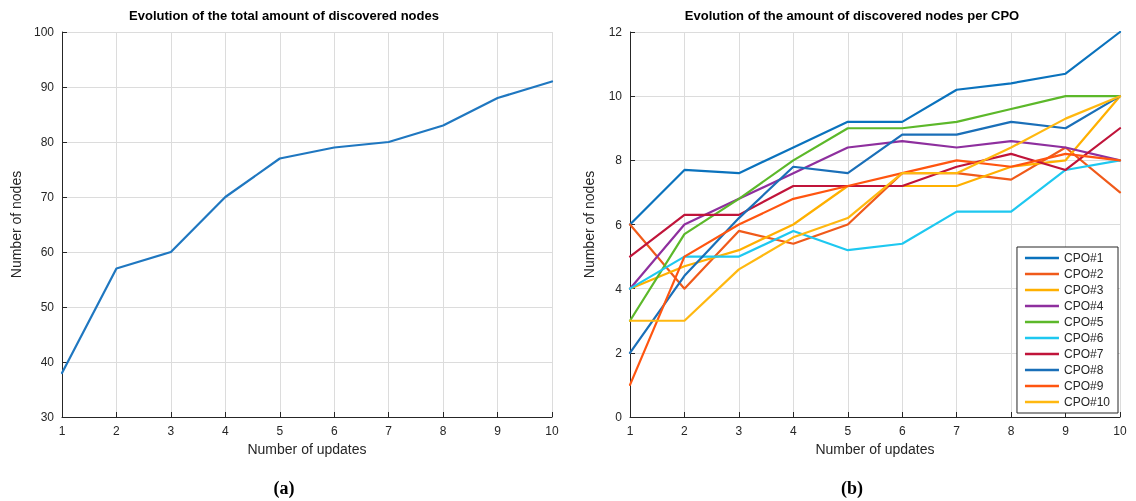  Describe the element at coordinates (47, 362) in the screenshot. I see `y-tick-label: 40` at that location.